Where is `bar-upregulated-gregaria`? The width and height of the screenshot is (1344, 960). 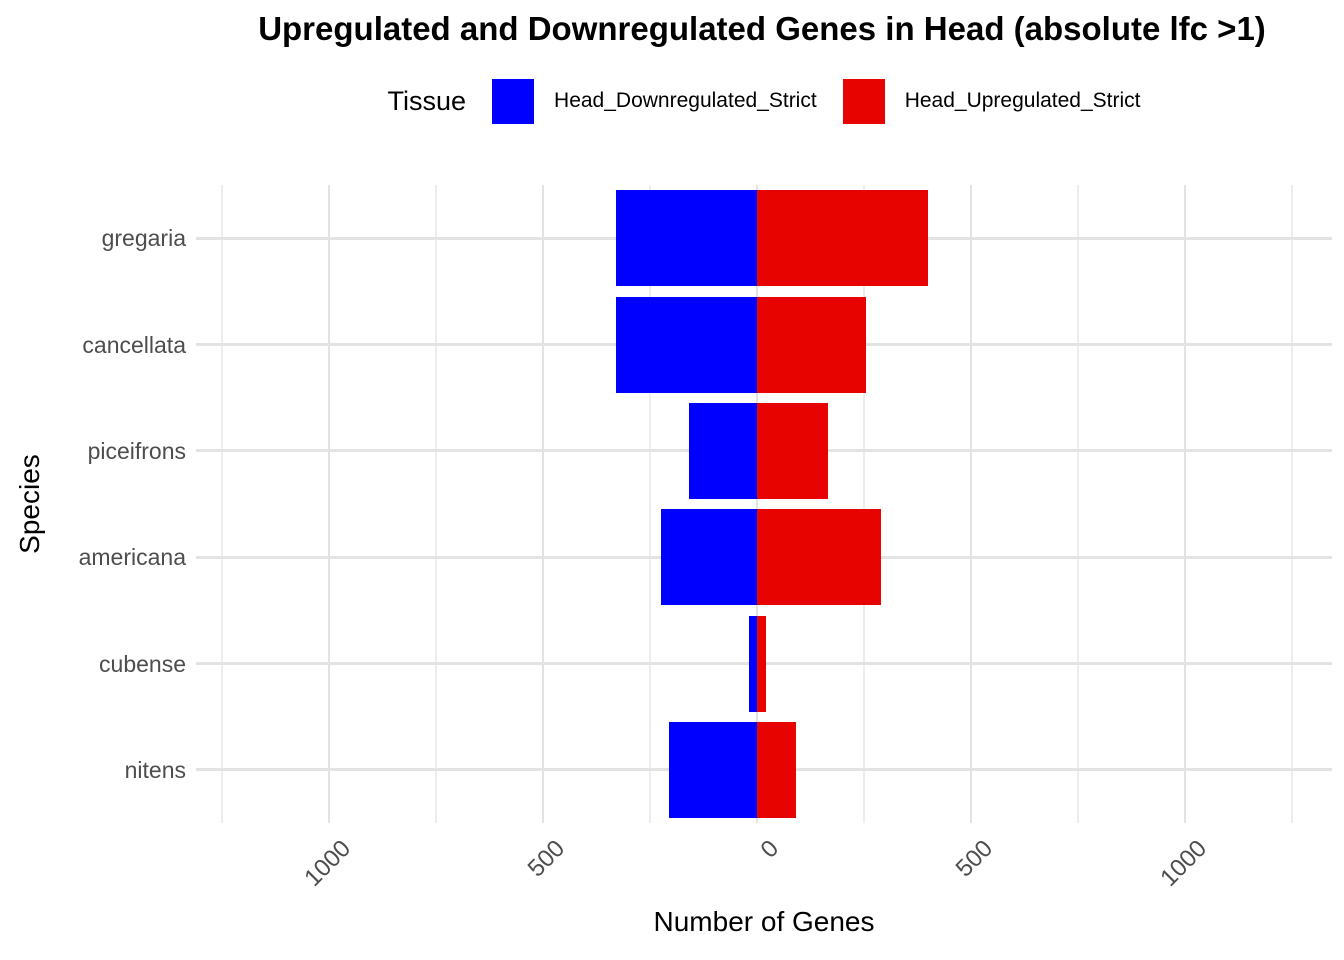 bar-upregulated-gregaria is located at coordinates (843, 238).